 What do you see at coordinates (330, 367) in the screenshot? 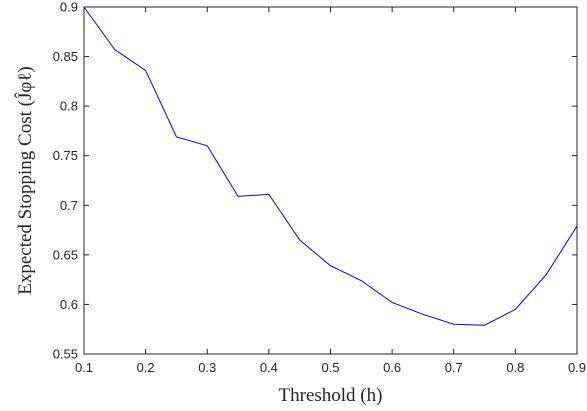
I see `x-tick-label: 0.5` at bounding box center [330, 367].